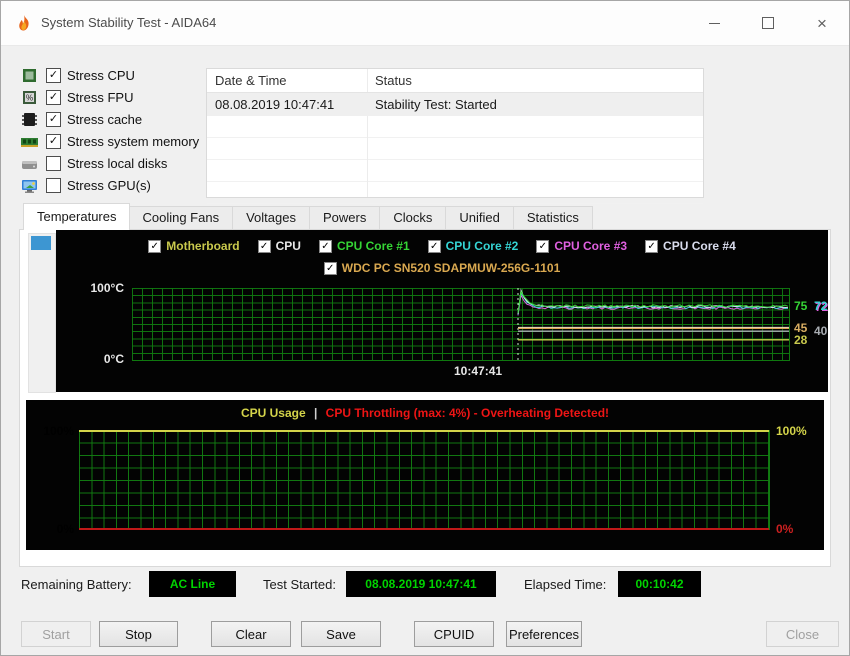 Image resolution: width=850 pixels, height=656 pixels. What do you see at coordinates (56, 634) in the screenshot?
I see `start-button: Start` at bounding box center [56, 634].